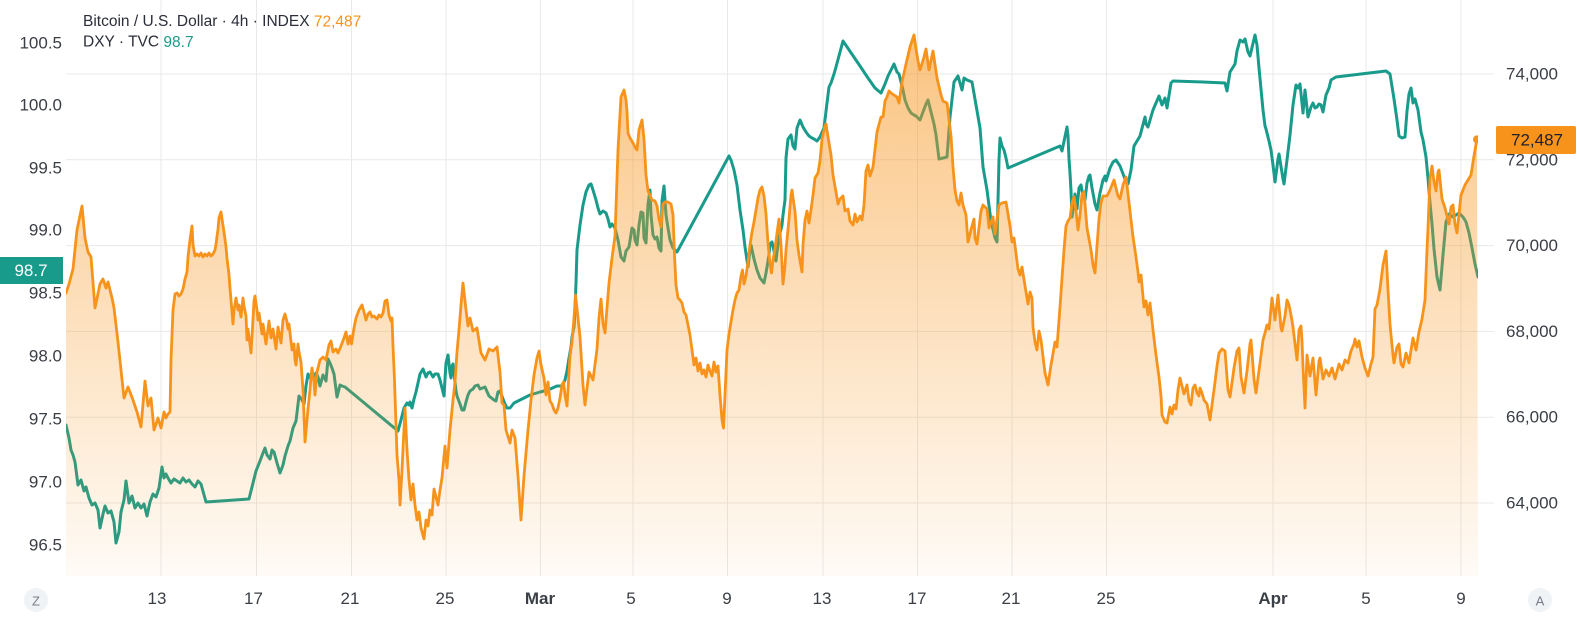 This screenshot has height=621, width=1578. What do you see at coordinates (40, 105) in the screenshot?
I see `svg-text: 100.0` at bounding box center [40, 105].